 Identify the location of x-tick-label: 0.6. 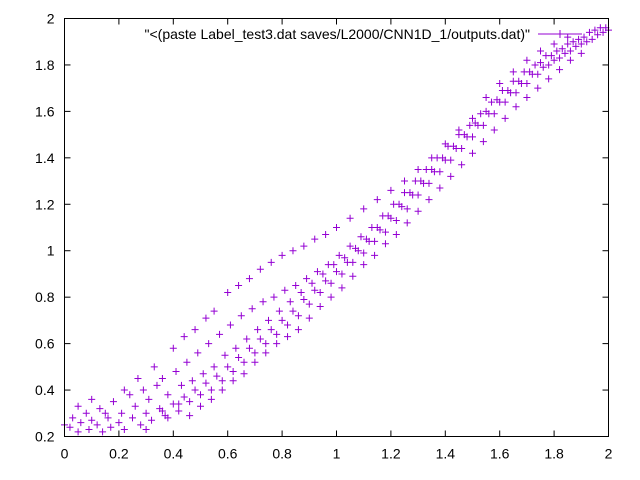
(228, 454).